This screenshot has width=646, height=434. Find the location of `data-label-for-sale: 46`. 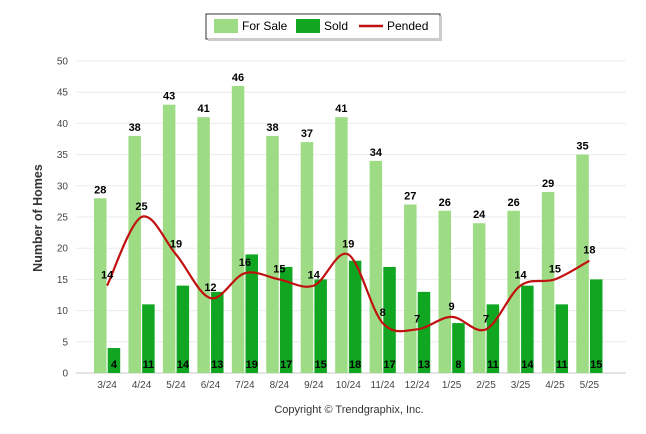

data-label-for-sale: 46 is located at coordinates (238, 78).